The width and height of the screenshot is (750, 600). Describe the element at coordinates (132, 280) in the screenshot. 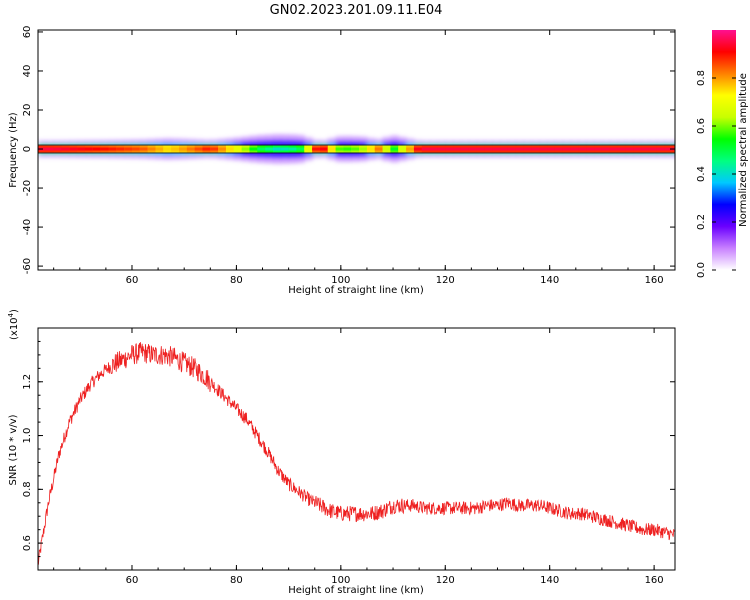

I see `spectrogram-xtick-label: 60` at that location.